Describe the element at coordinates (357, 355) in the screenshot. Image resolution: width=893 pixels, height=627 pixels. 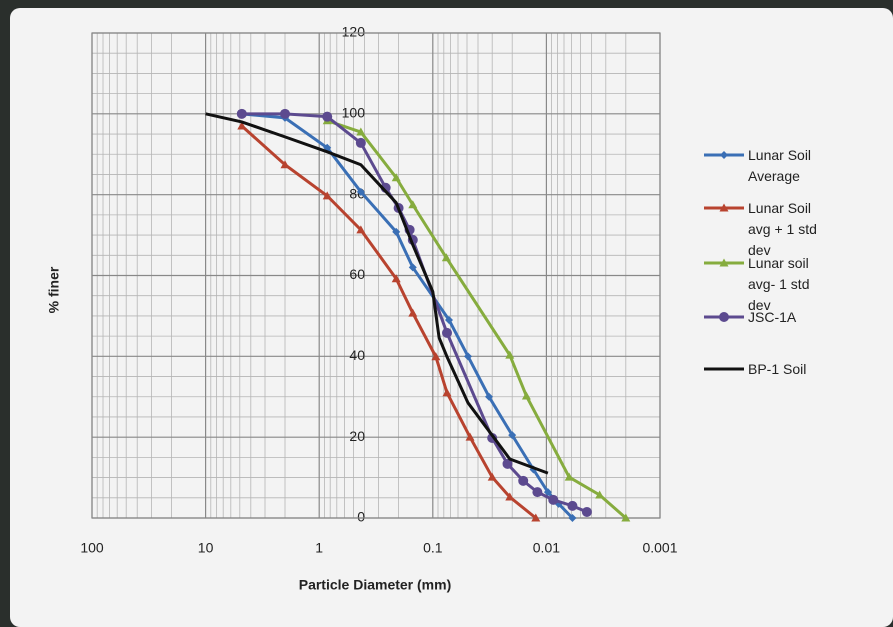
I see `y-tick-label: 40` at that location.